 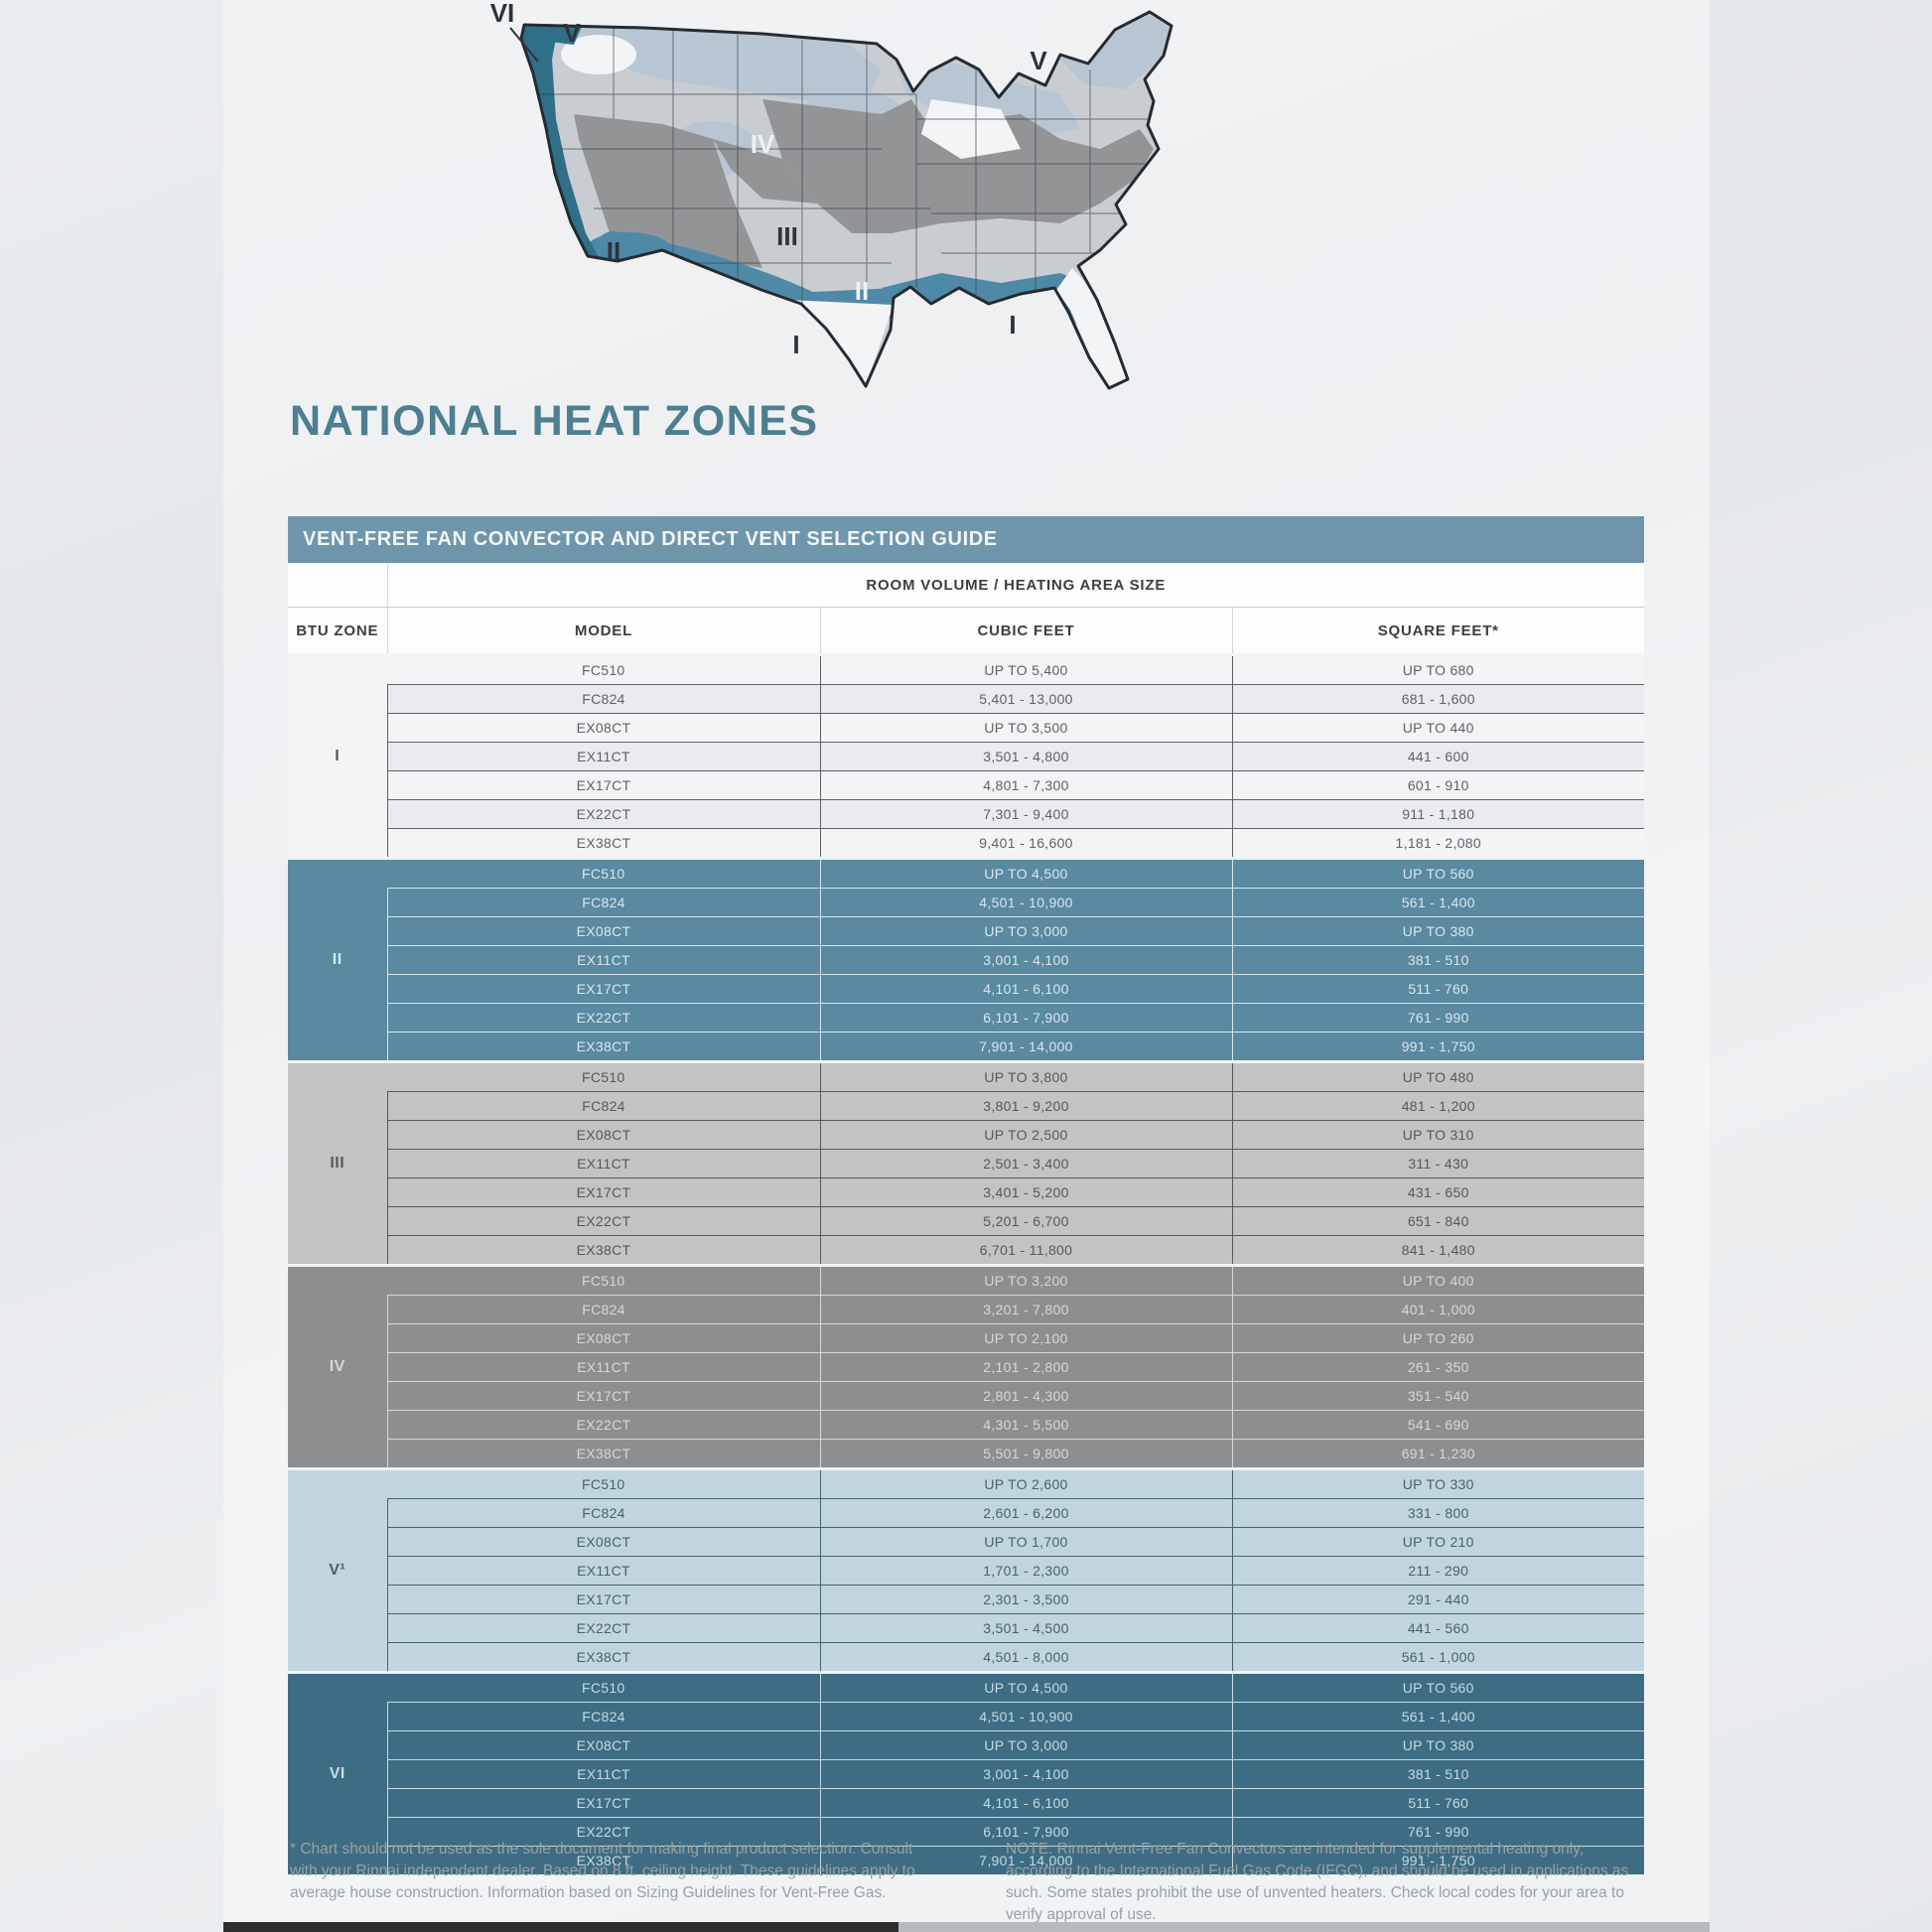 What do you see at coordinates (1026, 1571) in the screenshot?
I see `cubic-cell: 1,701 - 2,300` at bounding box center [1026, 1571].